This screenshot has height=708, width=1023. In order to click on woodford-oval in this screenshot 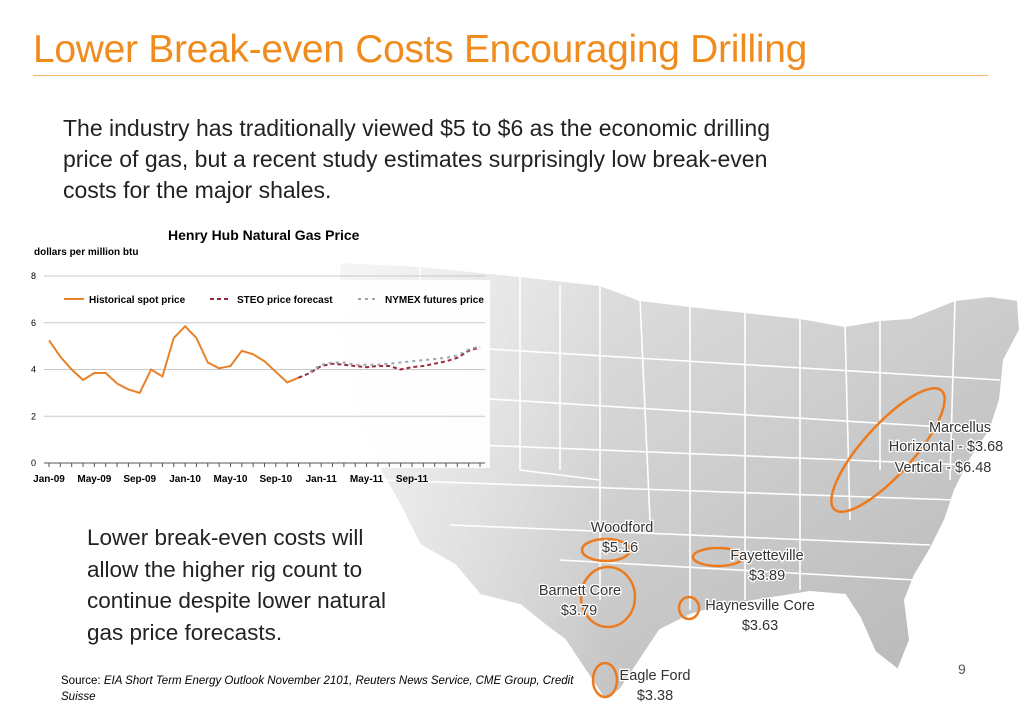, I will do `click(606, 550)`.